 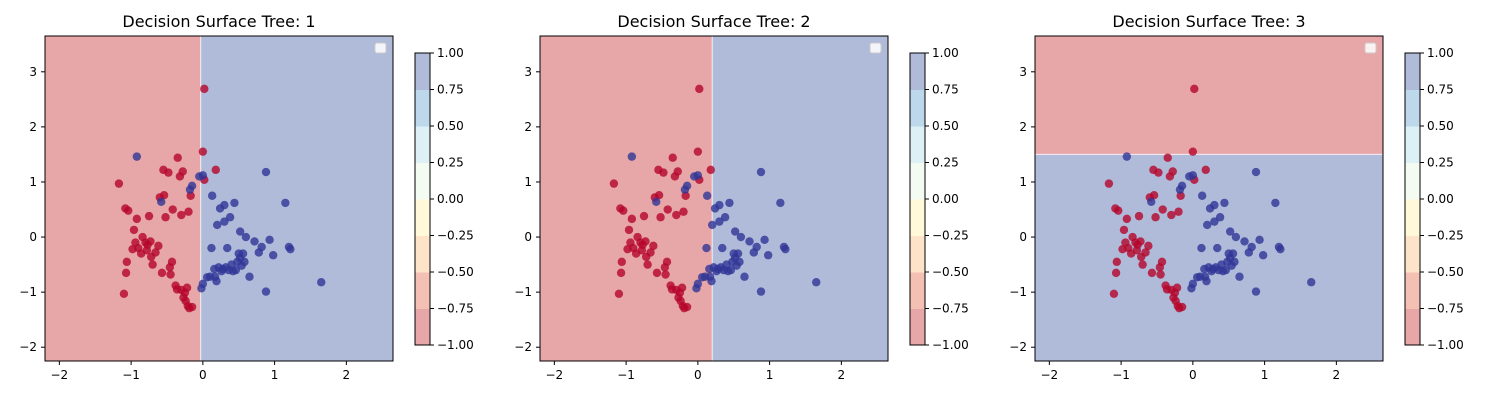 What do you see at coordinates (875, 48) in the screenshot?
I see `legend-box` at bounding box center [875, 48].